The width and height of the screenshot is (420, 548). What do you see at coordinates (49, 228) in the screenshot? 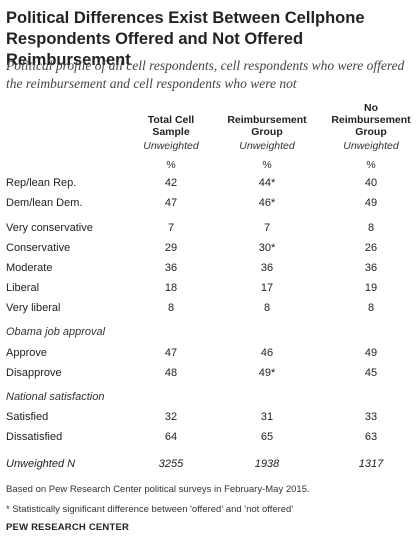
I see `row-label: Very conservative` at bounding box center [49, 228].